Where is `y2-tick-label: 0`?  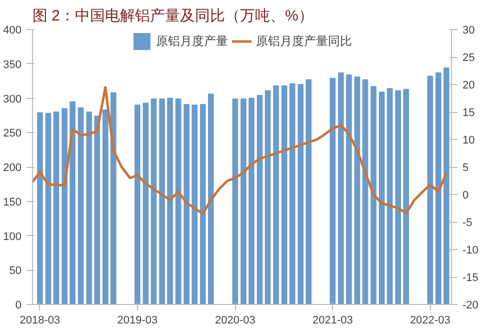 y2-tick-label: 0 is located at coordinates (465, 196).